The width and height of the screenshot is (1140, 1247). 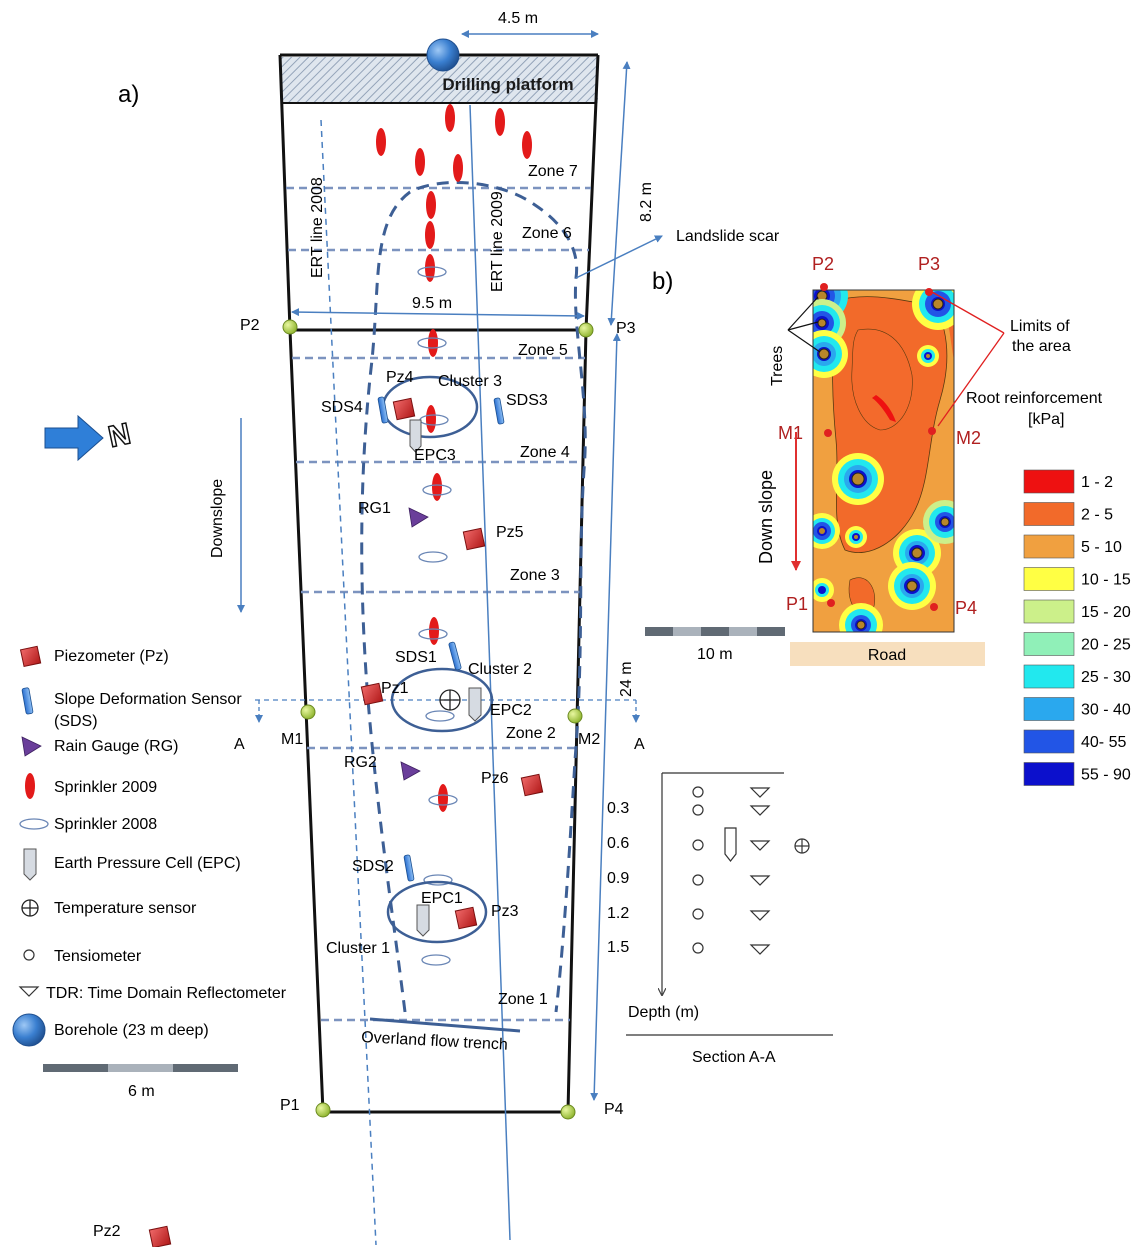 What do you see at coordinates (500, 669) in the screenshot?
I see `cluster-2-label: Cluster 2` at bounding box center [500, 669].